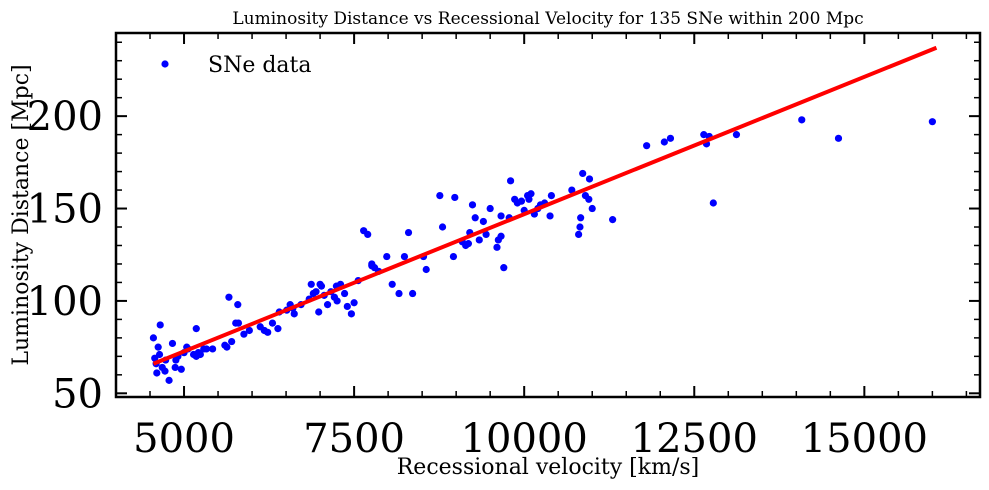 Image resolution: width=989 pixels, height=490 pixels. What do you see at coordinates (65, 117) in the screenshot?
I see `y-tick-label: 200` at bounding box center [65, 117].